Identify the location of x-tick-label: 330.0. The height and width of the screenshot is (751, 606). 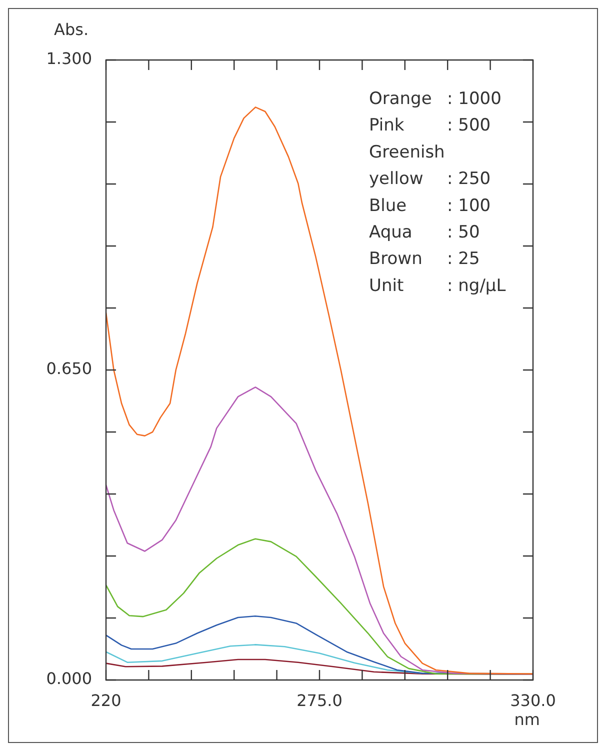
(533, 700).